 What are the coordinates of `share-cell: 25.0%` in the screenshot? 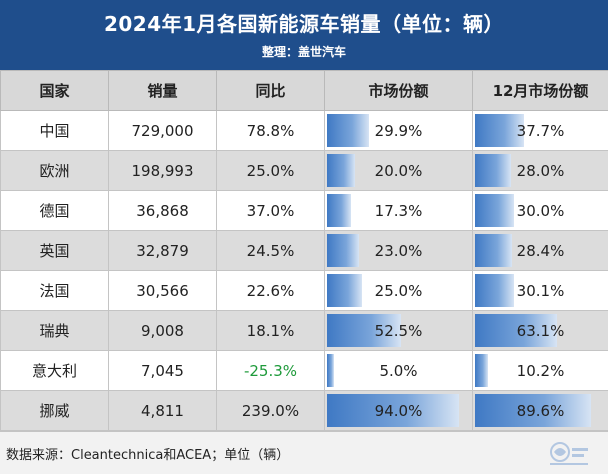 It's located at (399, 291).